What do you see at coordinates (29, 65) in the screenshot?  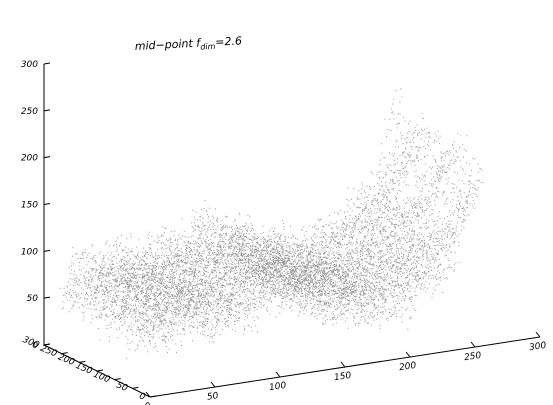 I see `z-tick-label: 300` at bounding box center [29, 65].